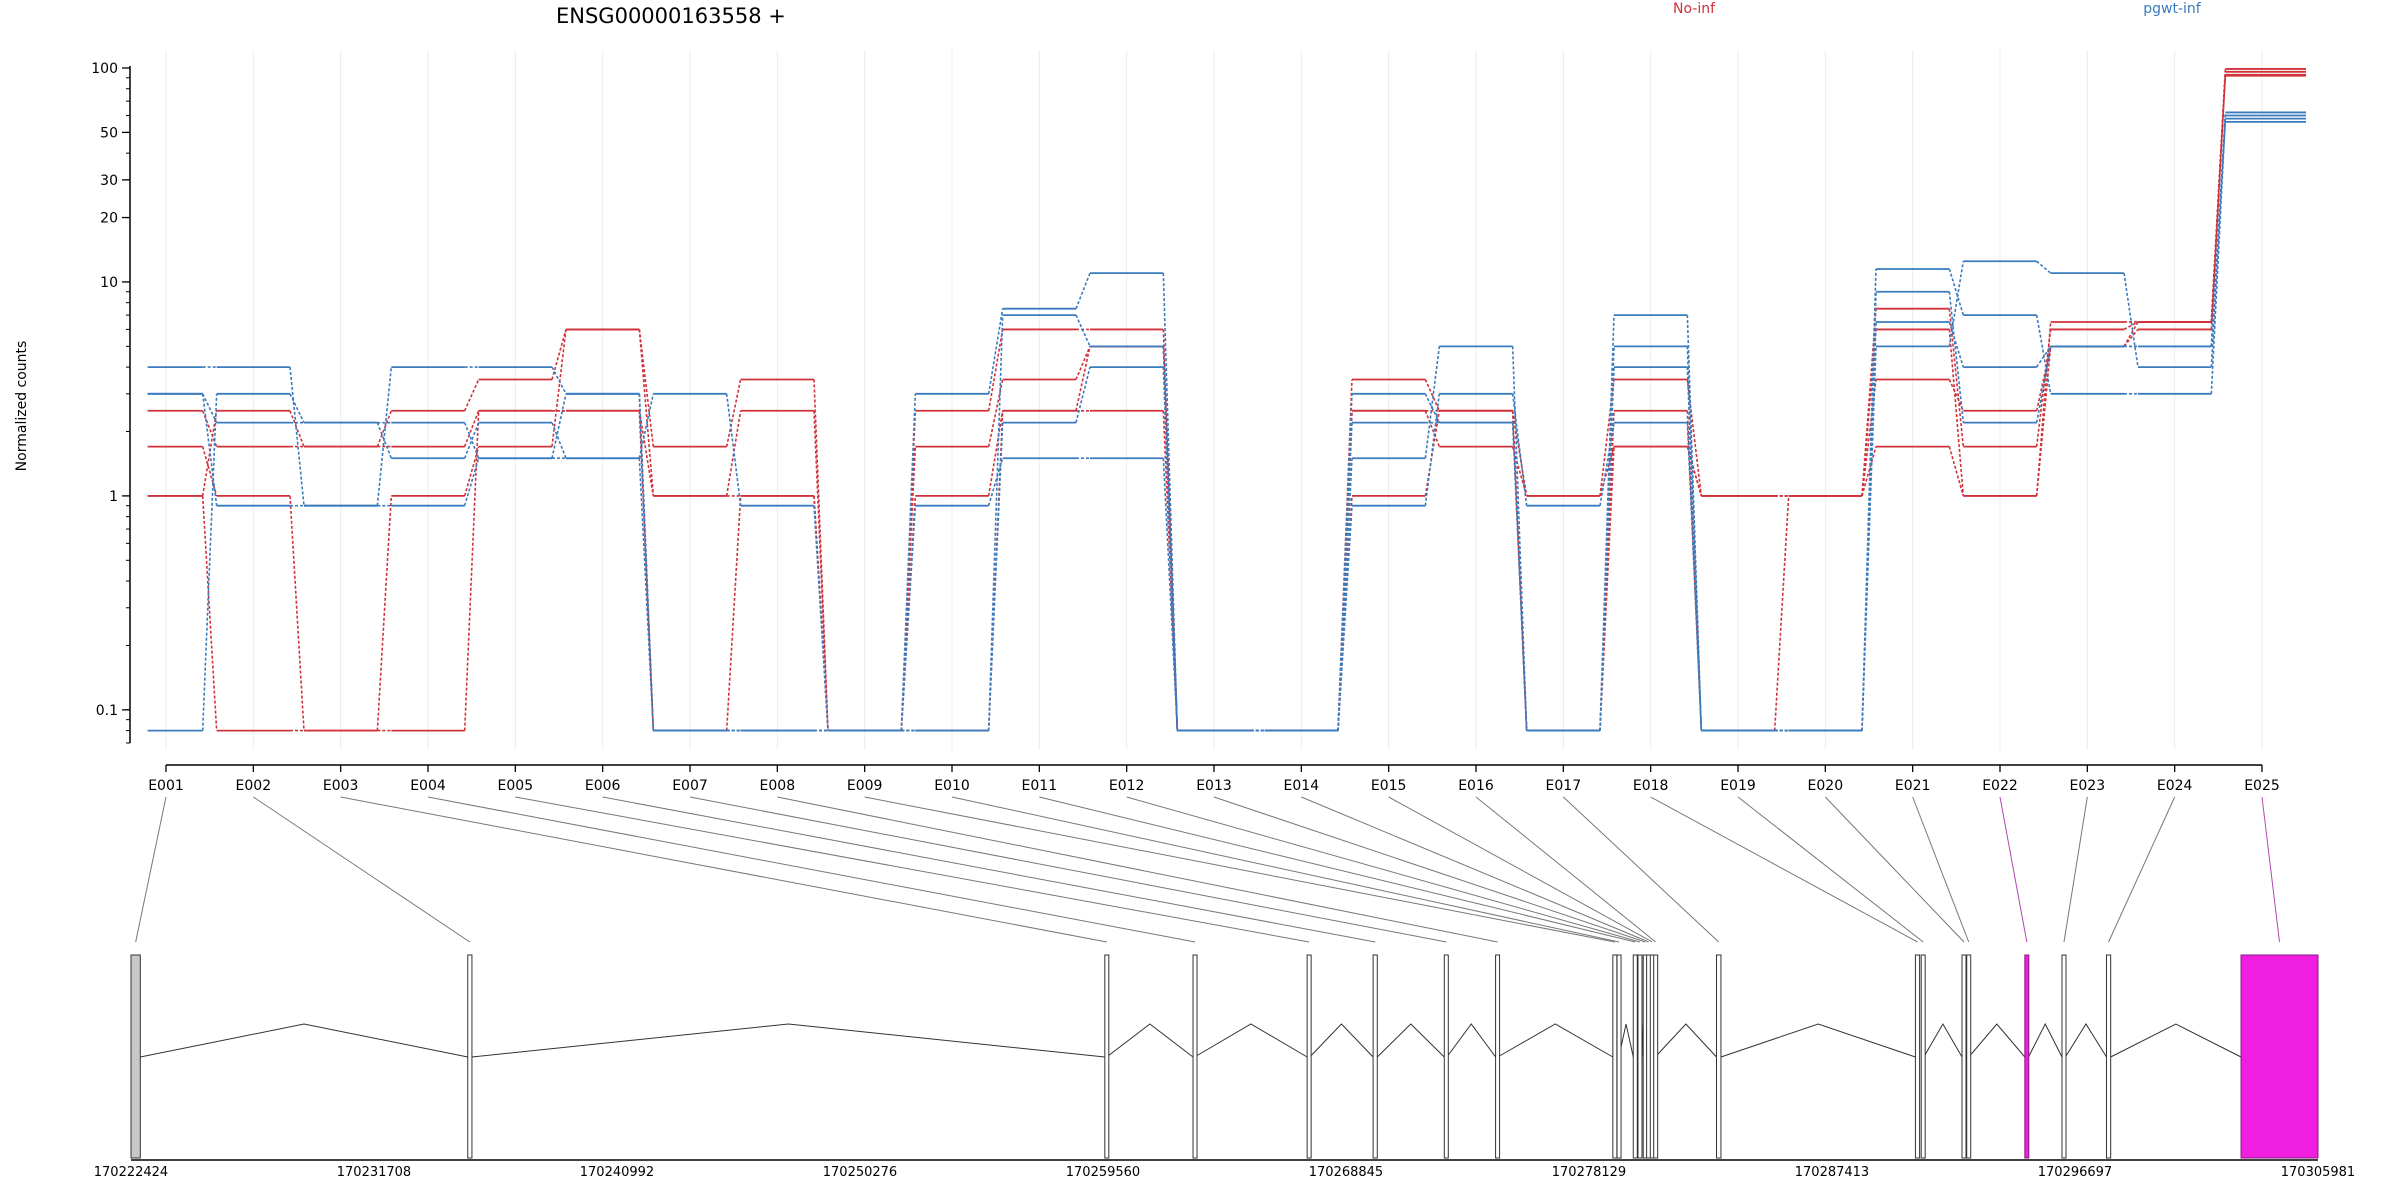 The image size is (2400, 1200). What do you see at coordinates (1389, 786) in the screenshot?
I see `x-tick-label: E015` at bounding box center [1389, 786].